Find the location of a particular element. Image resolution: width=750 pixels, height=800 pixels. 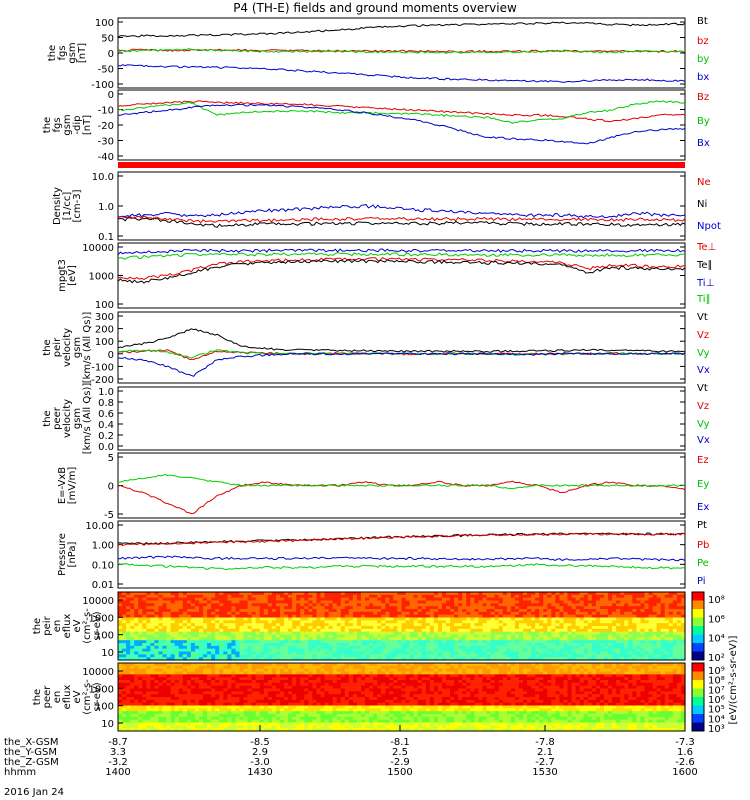

legend-Pb: Pb is located at coordinates (703, 545).